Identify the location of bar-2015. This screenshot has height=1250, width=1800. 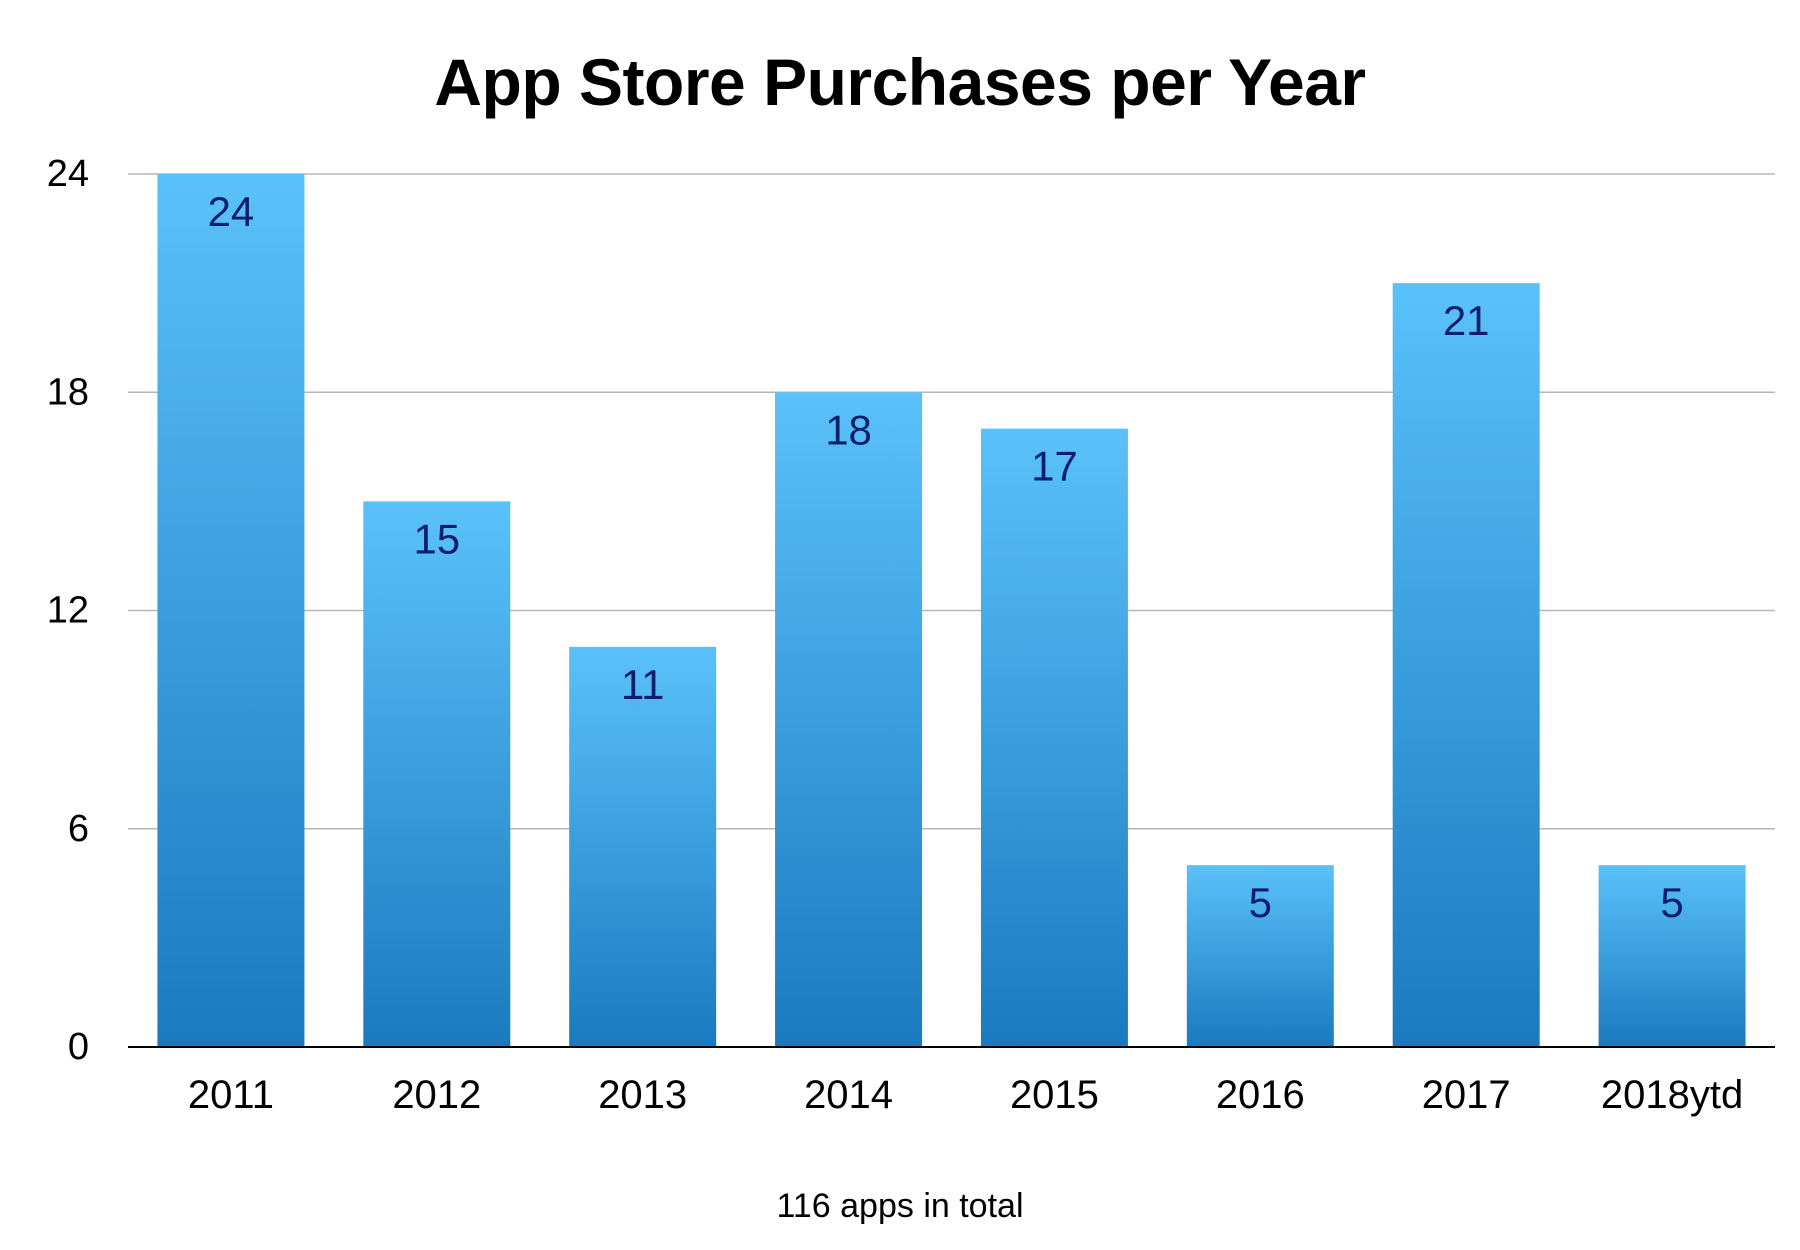
(1054, 737).